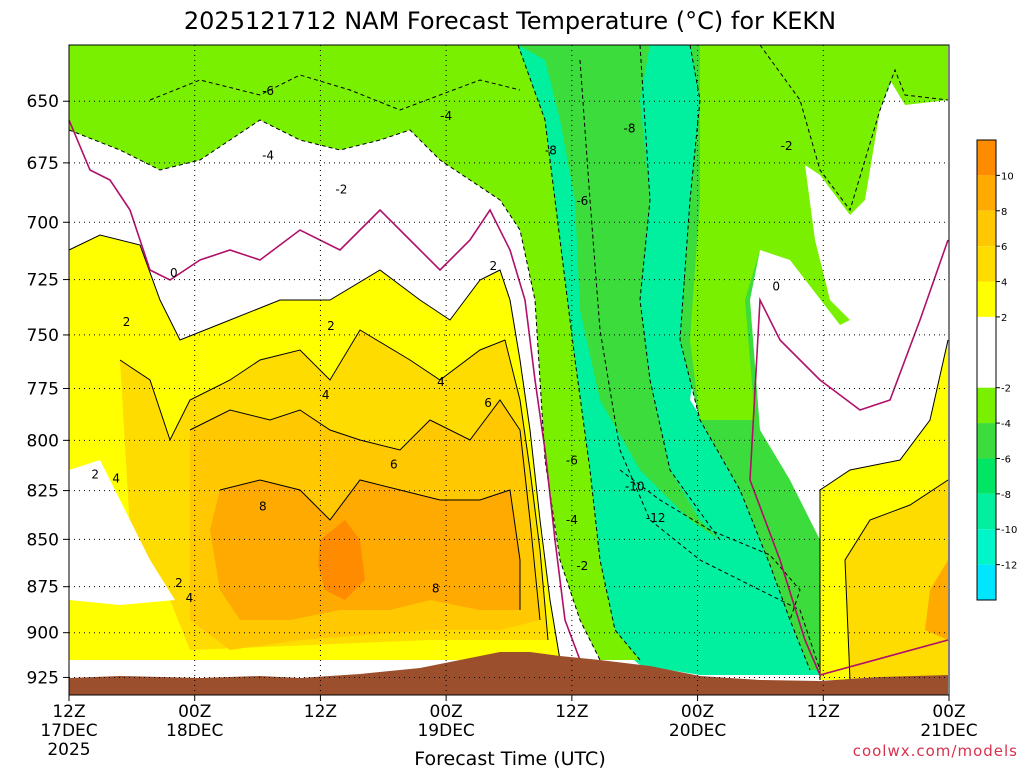  What do you see at coordinates (948, 731) in the screenshot?
I see `x-tick-label2: 21DEC` at bounding box center [948, 731].